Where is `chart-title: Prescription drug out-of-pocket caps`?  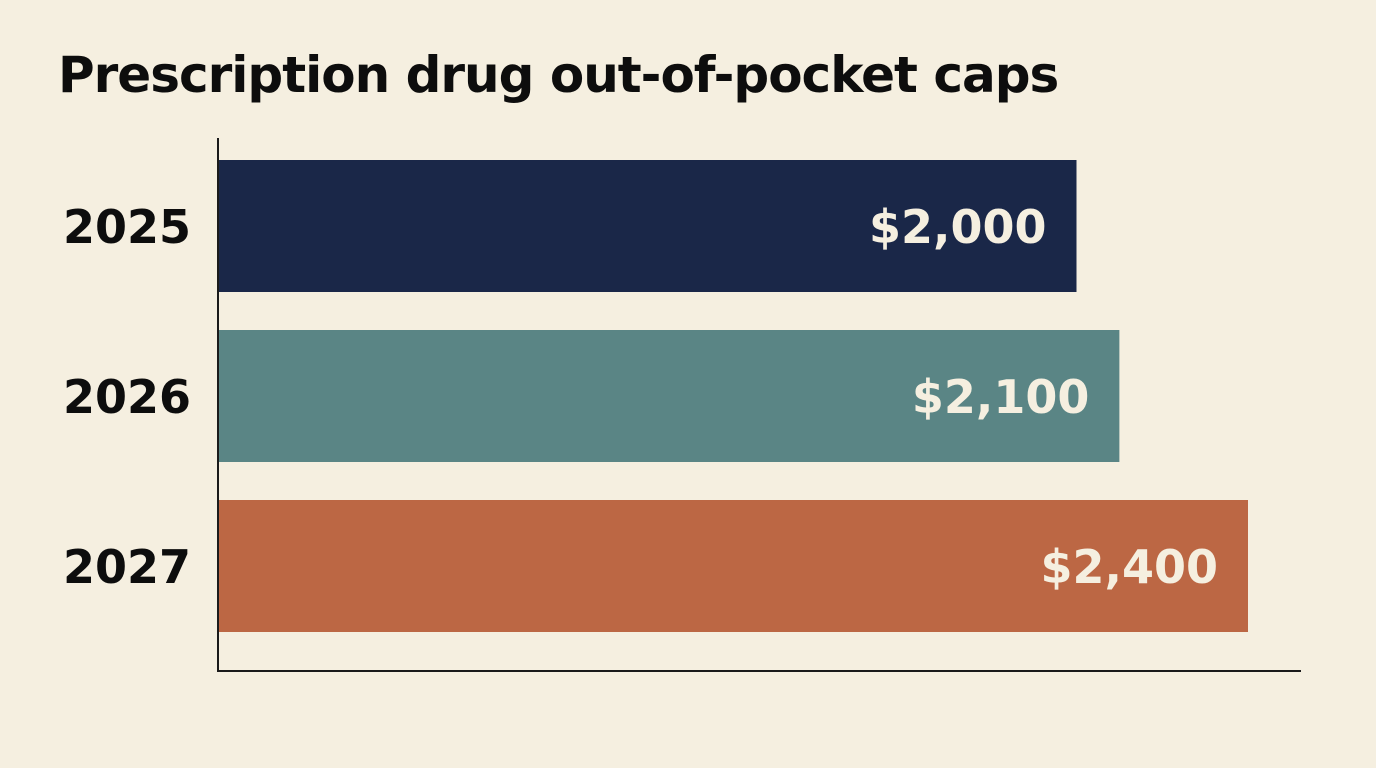
chart-title: Prescription drug out-of-pocket caps is located at coordinates (558, 75).